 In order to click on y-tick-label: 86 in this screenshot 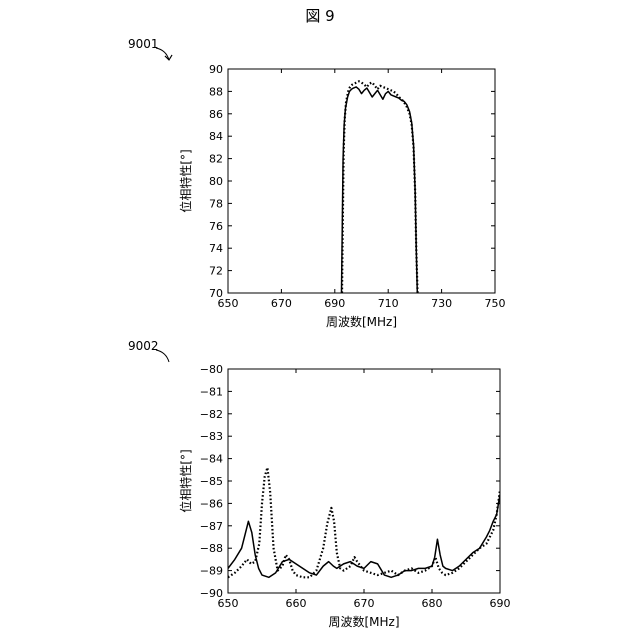, I will do `click(216, 114)`.